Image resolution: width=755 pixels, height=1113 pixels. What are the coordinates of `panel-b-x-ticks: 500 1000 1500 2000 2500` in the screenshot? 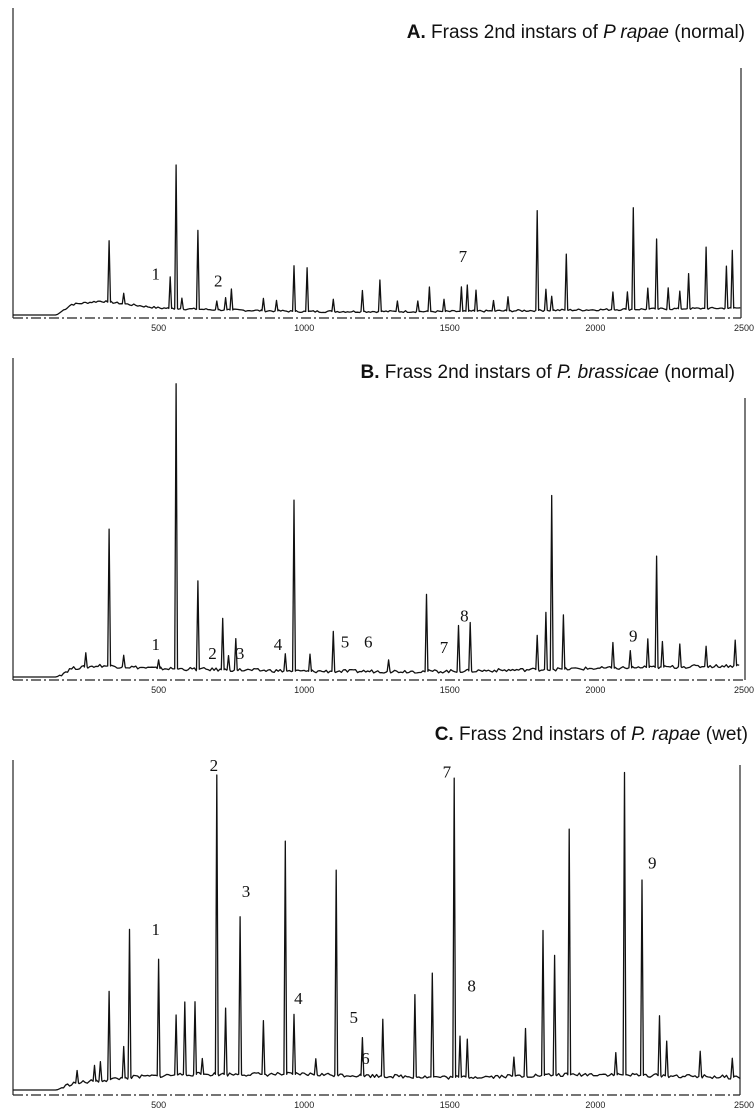 It's located at (452, 690).